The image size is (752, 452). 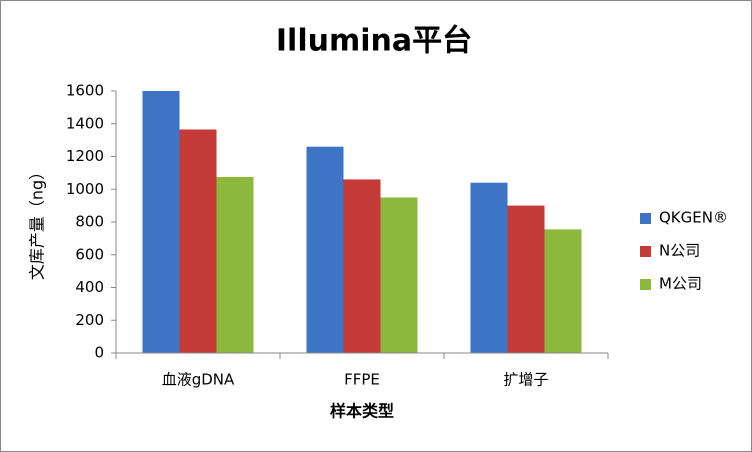 I want to click on y-tick-label: 600, so click(x=89, y=254).